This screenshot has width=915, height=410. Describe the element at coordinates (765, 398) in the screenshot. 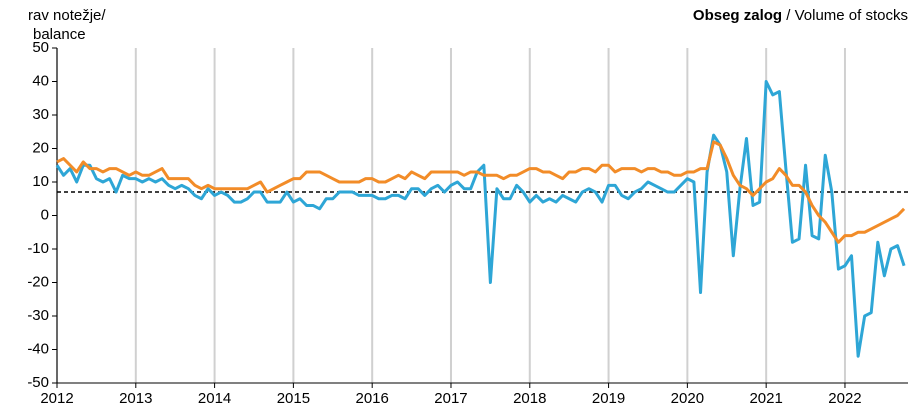

I see `x-tick-label: 2021` at that location.